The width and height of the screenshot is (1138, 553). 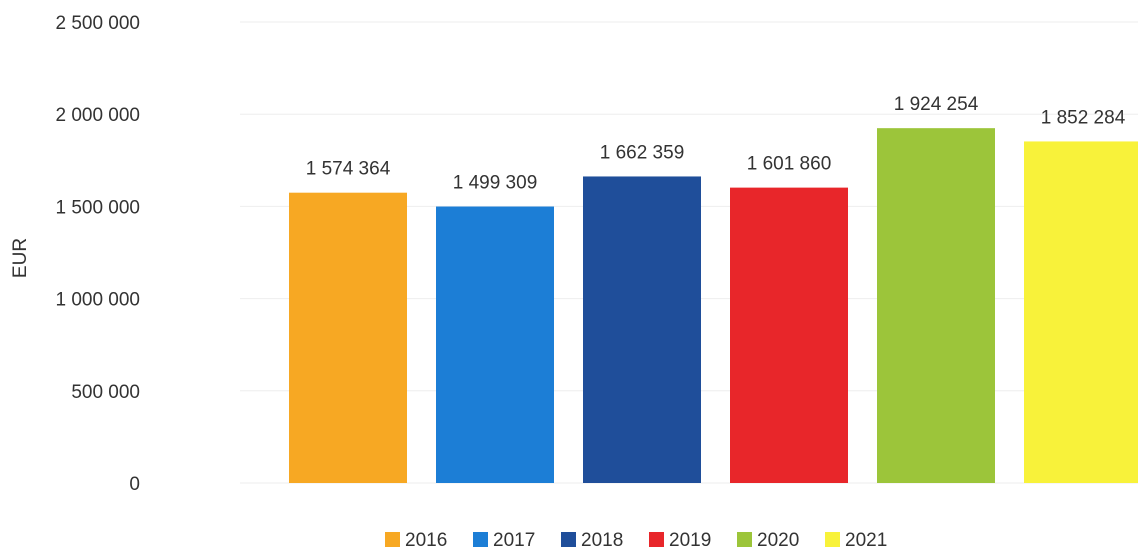 I want to click on legend-label-2020: 2020, so click(x=778, y=540).